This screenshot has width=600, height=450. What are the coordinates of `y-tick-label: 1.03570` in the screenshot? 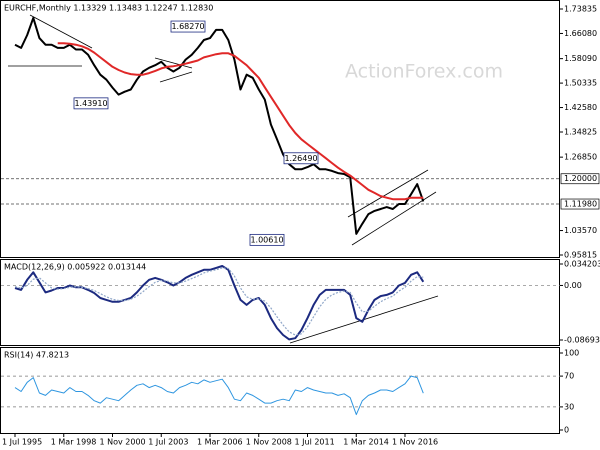 It's located at (580, 230).